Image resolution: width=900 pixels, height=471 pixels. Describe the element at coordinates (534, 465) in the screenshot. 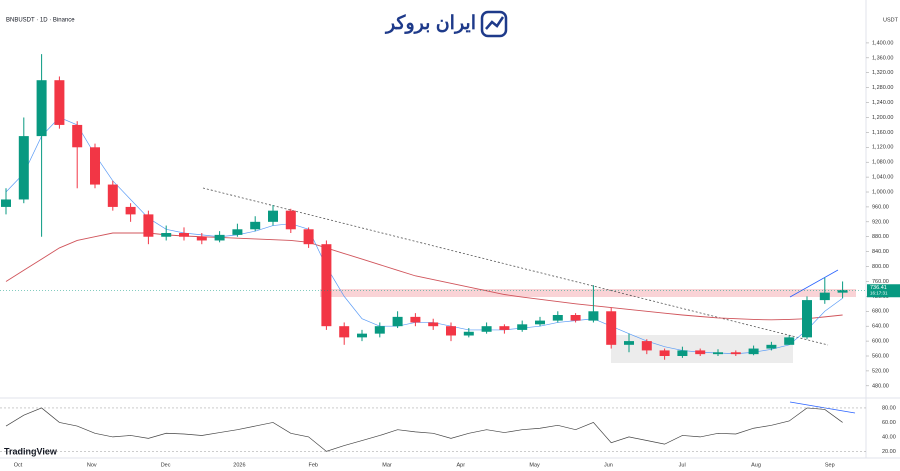

I see `x-tick-label: May` at that location.